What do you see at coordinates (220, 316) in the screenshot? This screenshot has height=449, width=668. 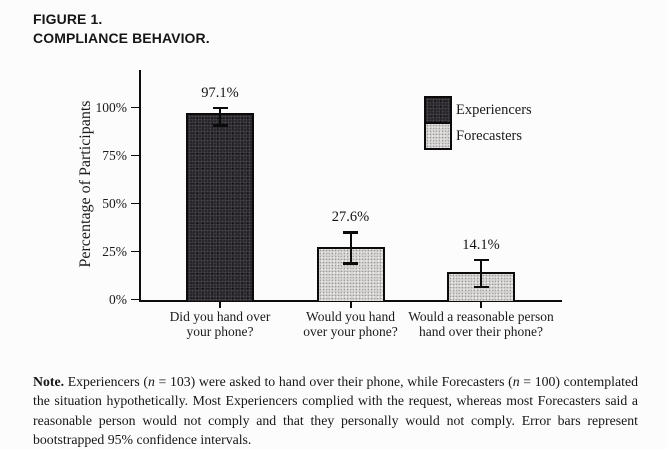 I see `x-category-label-line: Did you hand over` at bounding box center [220, 316].